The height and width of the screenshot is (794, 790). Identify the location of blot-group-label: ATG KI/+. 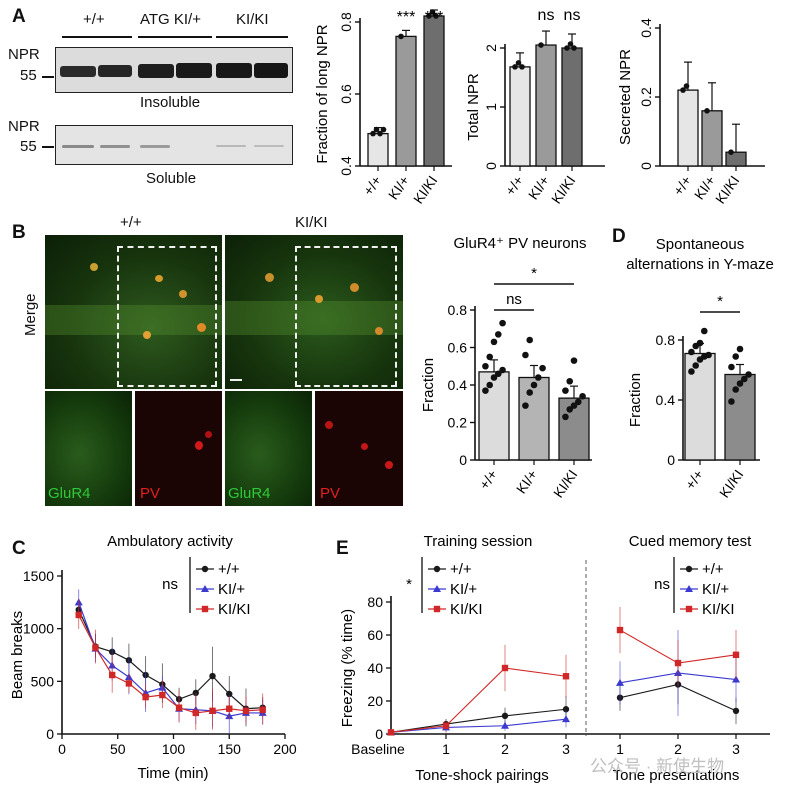
(170, 19).